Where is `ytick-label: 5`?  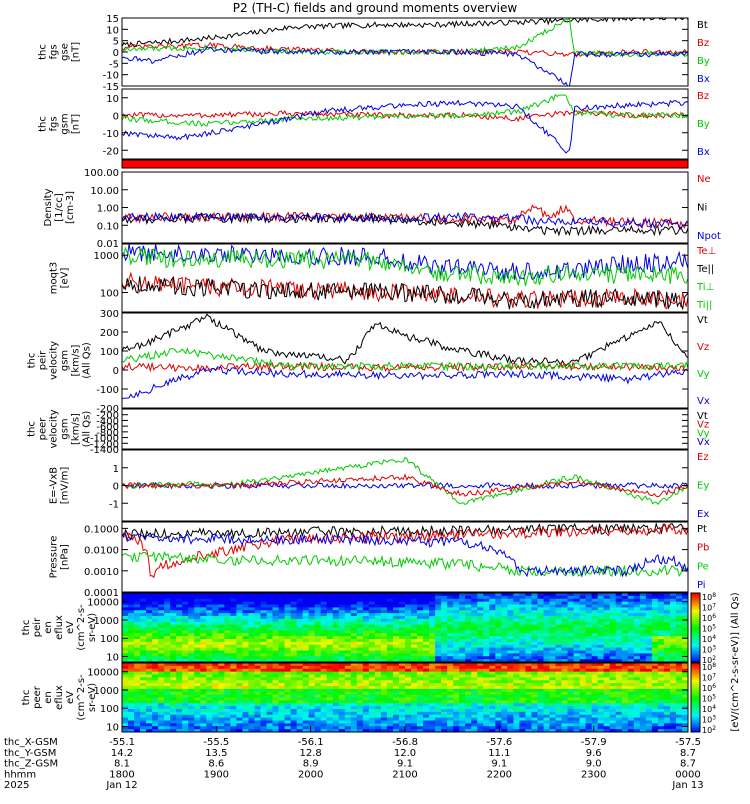 ytick-label: 5 is located at coordinates (116, 42).